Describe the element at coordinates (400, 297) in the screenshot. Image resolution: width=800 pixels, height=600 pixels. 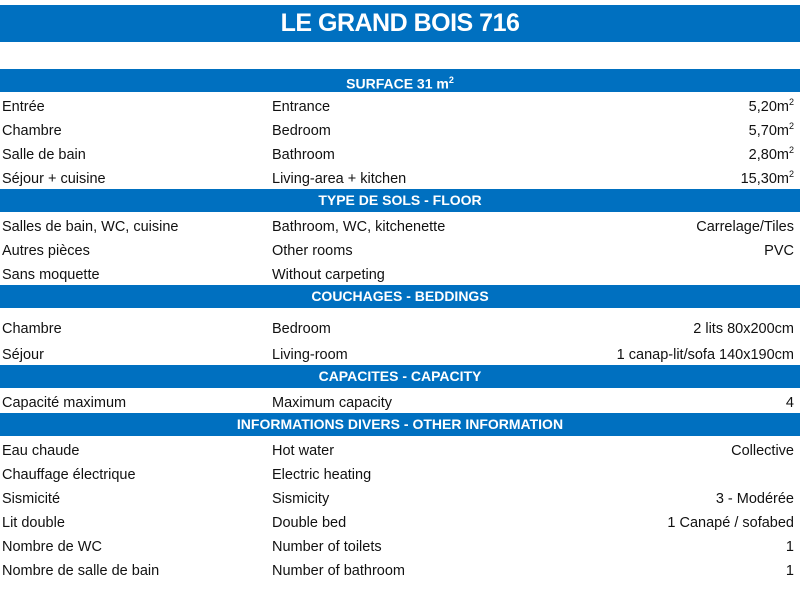
I see `section-header: COUCHAGES - BEDDINGS` at that location.